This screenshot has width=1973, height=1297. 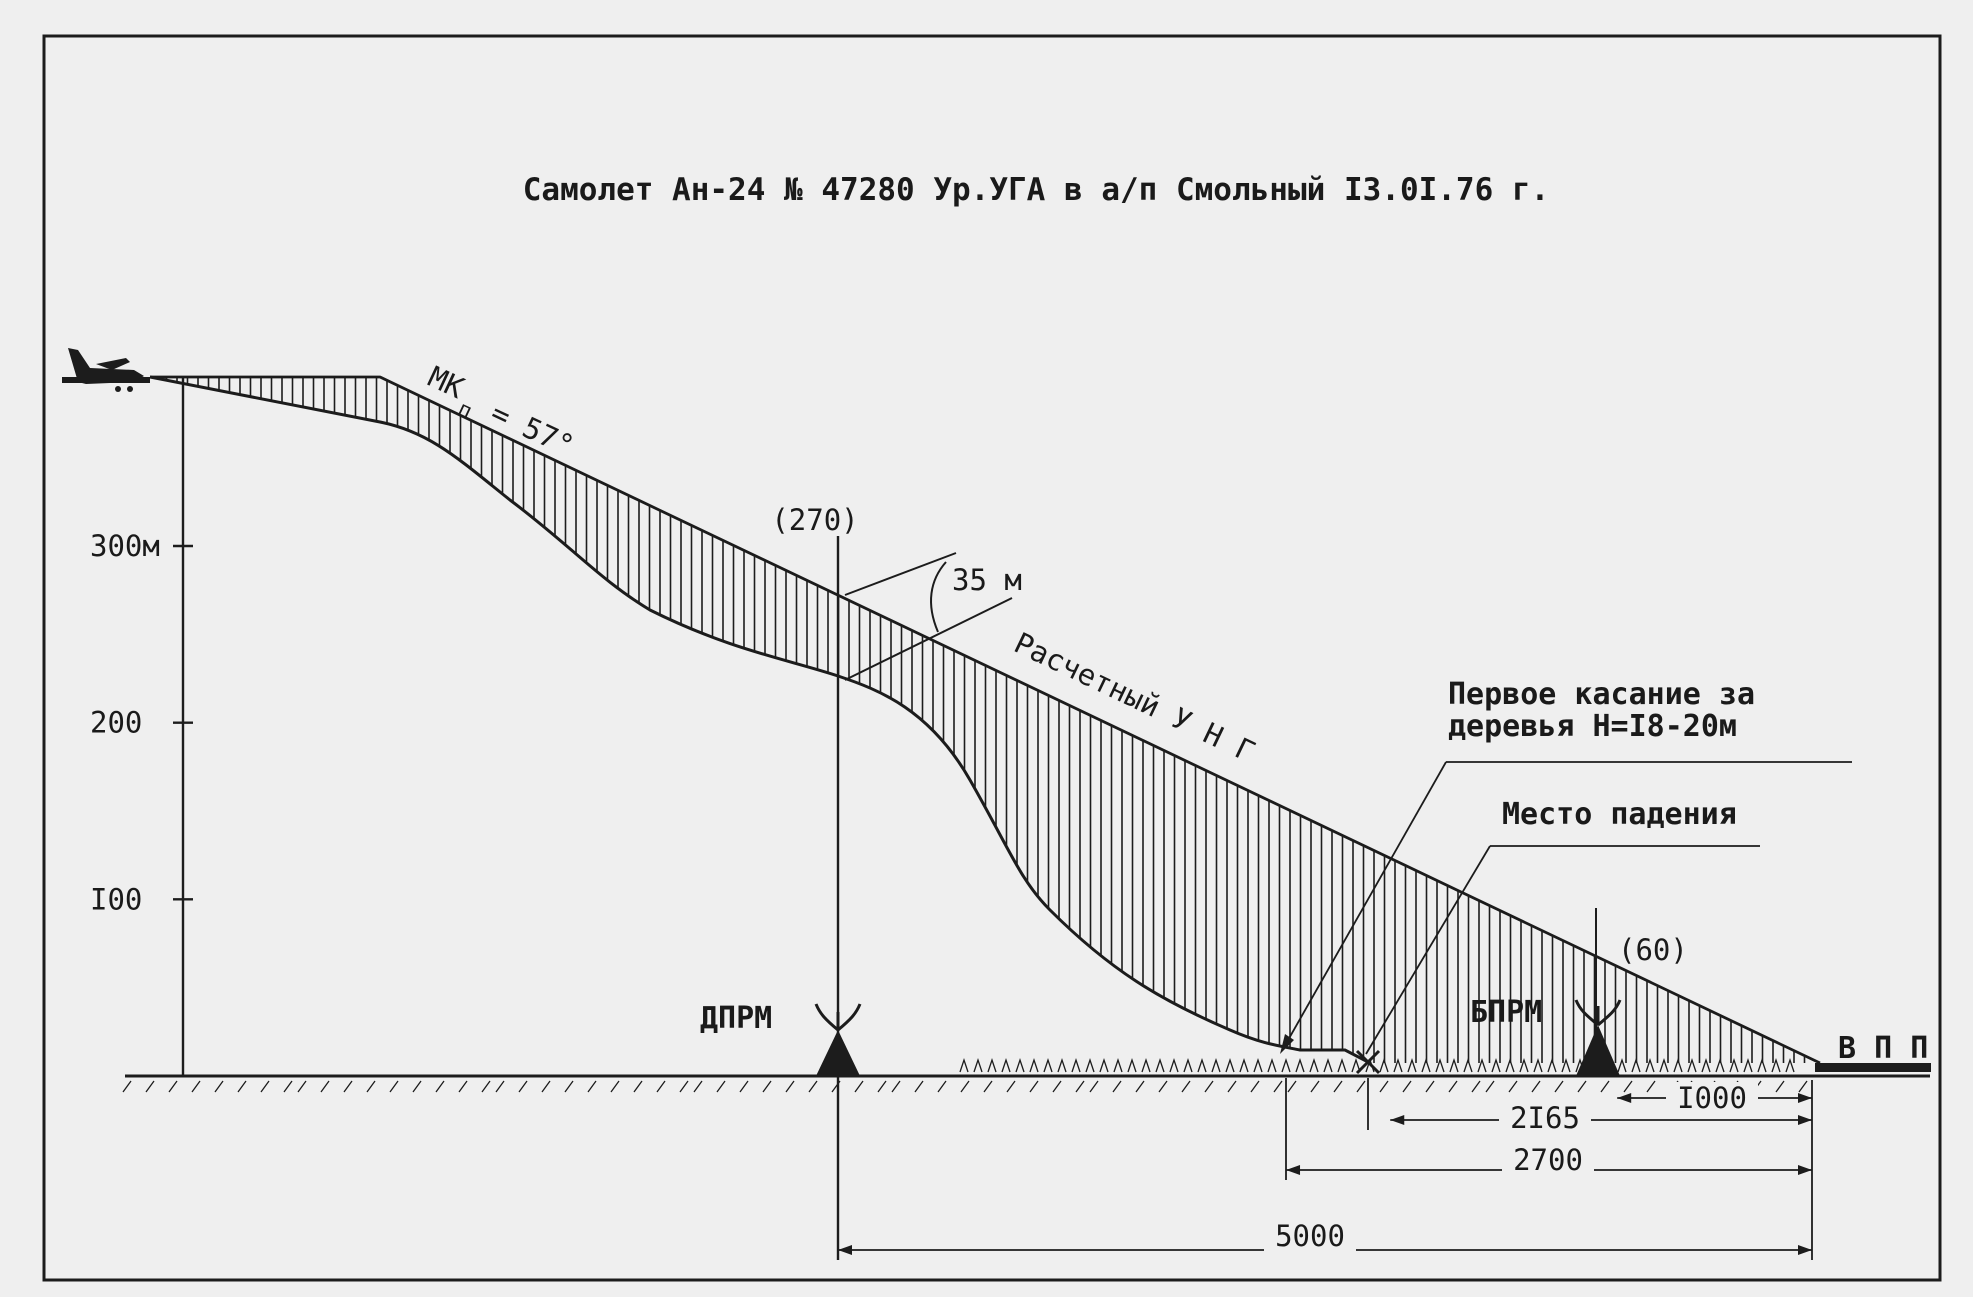 I want to click on deviation-upper-leader, so click(x=900, y=574).